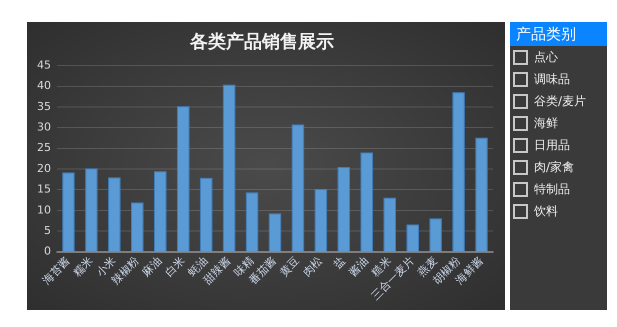 This screenshot has height=327, width=617. Describe the element at coordinates (552, 145) in the screenshot. I see `text: 日用品` at that location.